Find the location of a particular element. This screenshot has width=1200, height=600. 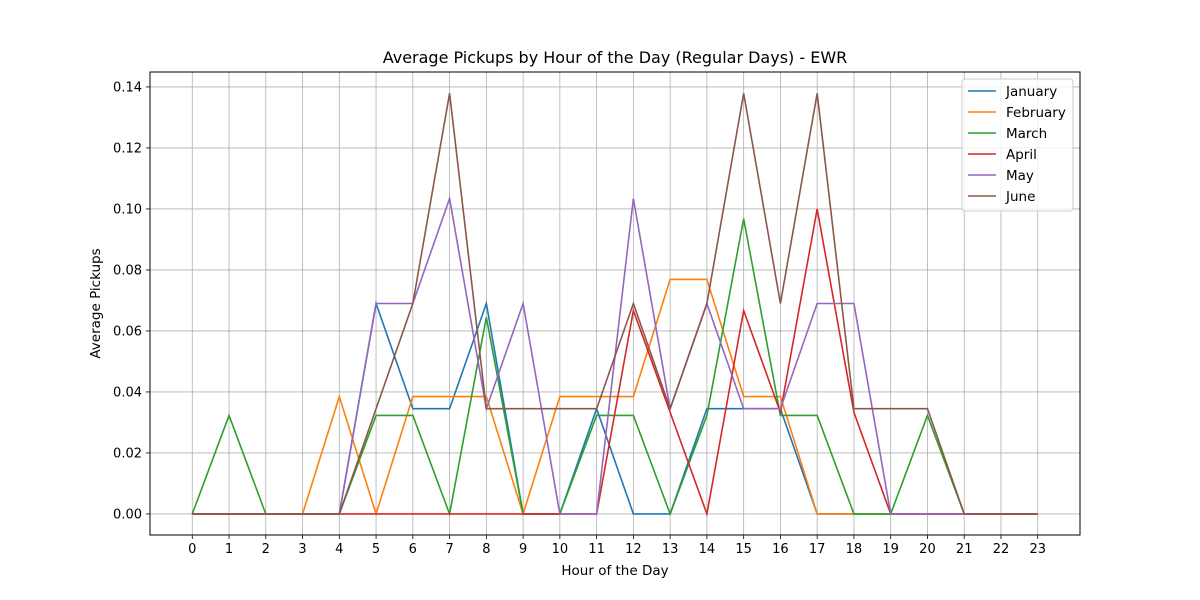

legend-label: April is located at coordinates (1021, 155).